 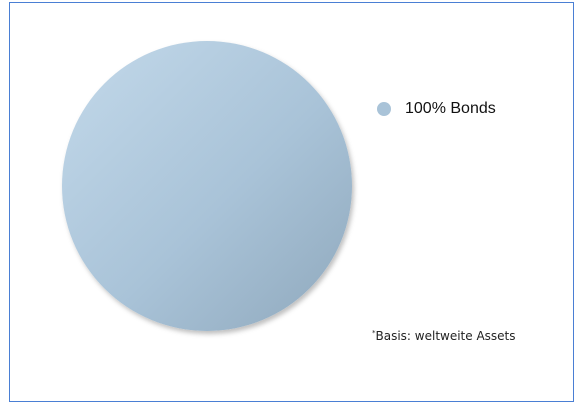 I want to click on legend-item-bonds: 100% Bonds, so click(x=436, y=109).